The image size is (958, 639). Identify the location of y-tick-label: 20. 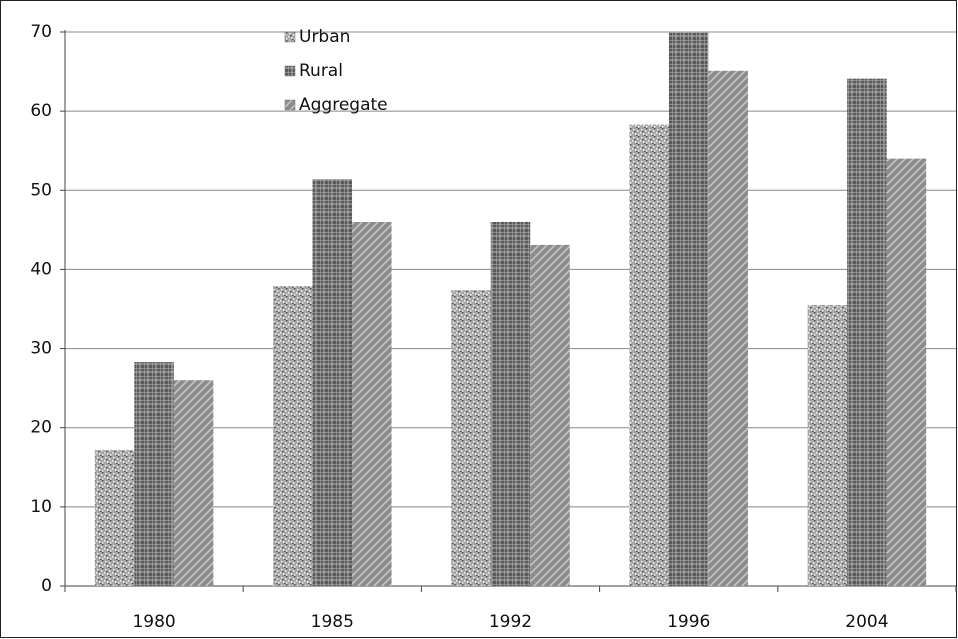
(41, 428).